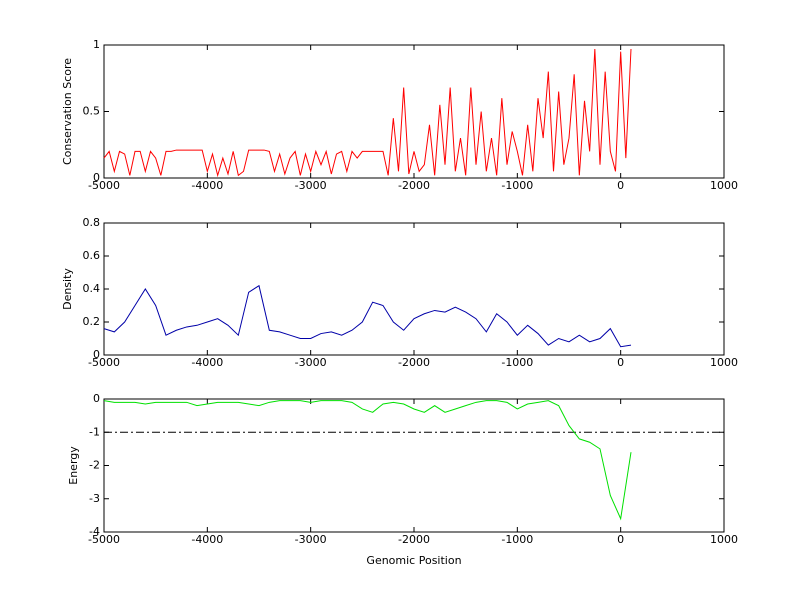  I want to click on y-tick-label: -3, so click(94, 498).